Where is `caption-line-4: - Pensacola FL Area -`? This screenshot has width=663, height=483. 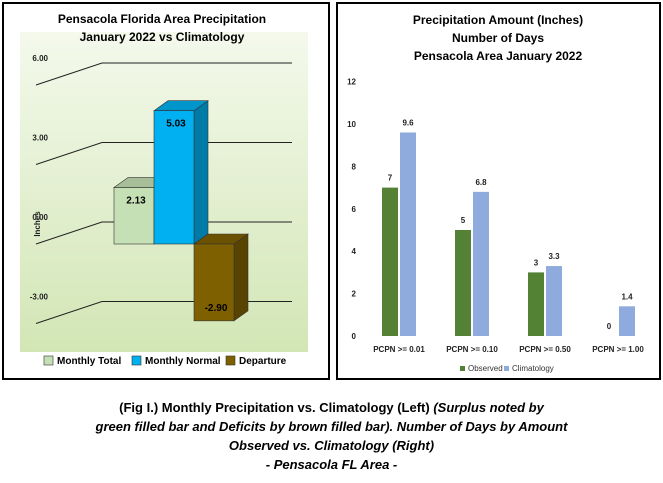 caption-line-4: - Pensacola FL Area - is located at coordinates (331, 464).